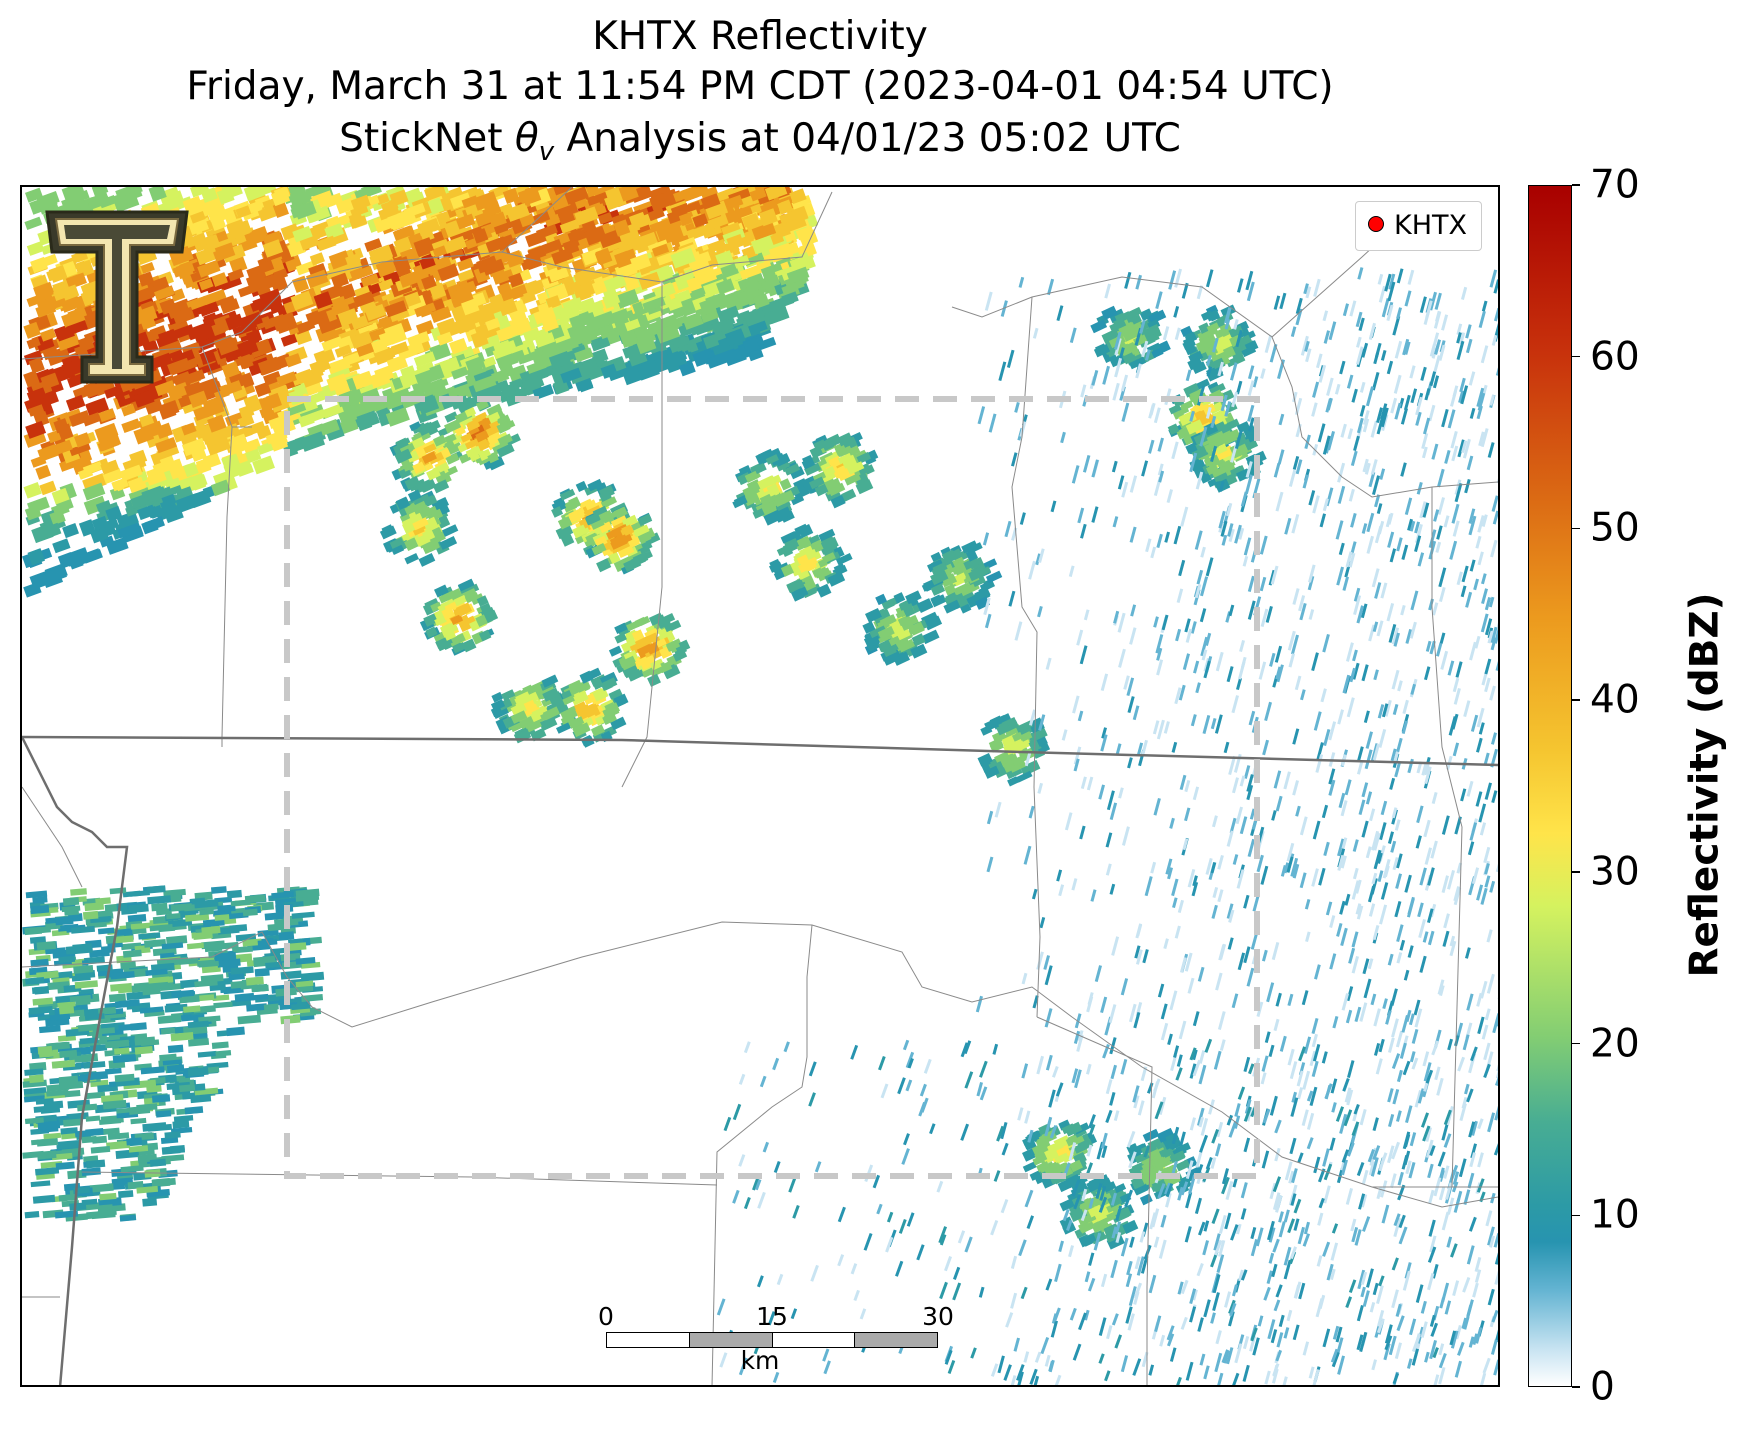 This screenshot has height=1430, width=1738. Describe the element at coordinates (867, 138) in the screenshot. I see `subtitle-suffix: Analysis at 04/01/23 05:02 UTC` at that location.